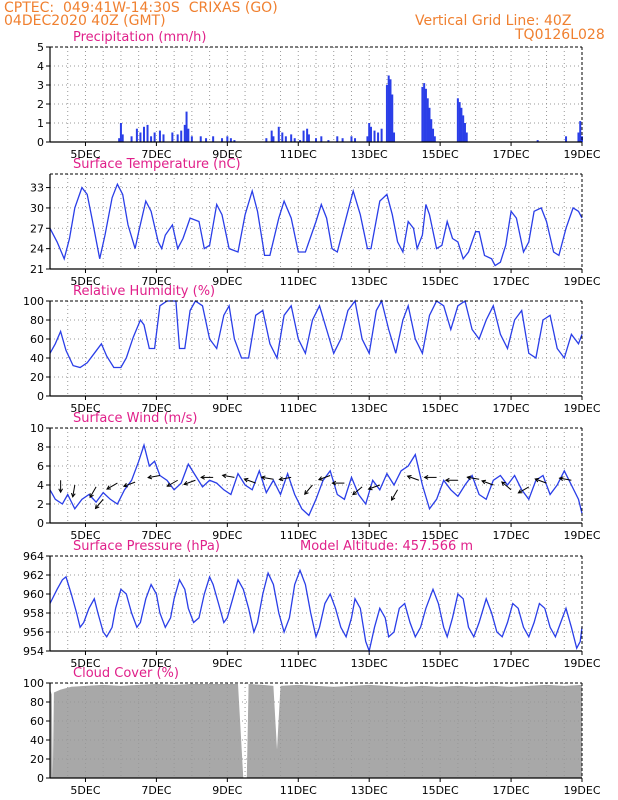  What do you see at coordinates (493, 21) in the screenshot?
I see `grid-line-note: Vertical Grid Line: 40Z` at bounding box center [493, 21].